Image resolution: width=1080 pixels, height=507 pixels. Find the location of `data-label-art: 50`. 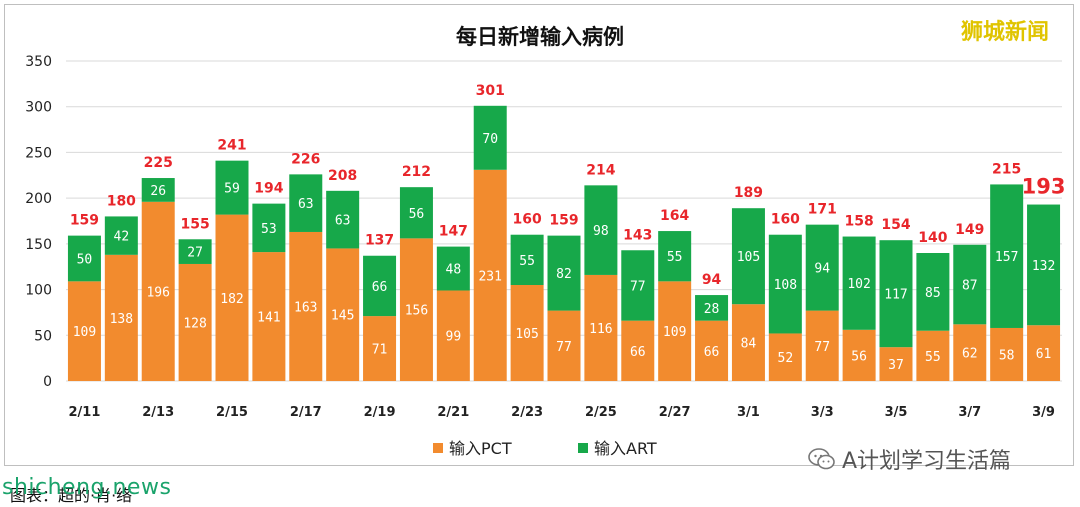

data-label-art: 50 is located at coordinates (85, 259).